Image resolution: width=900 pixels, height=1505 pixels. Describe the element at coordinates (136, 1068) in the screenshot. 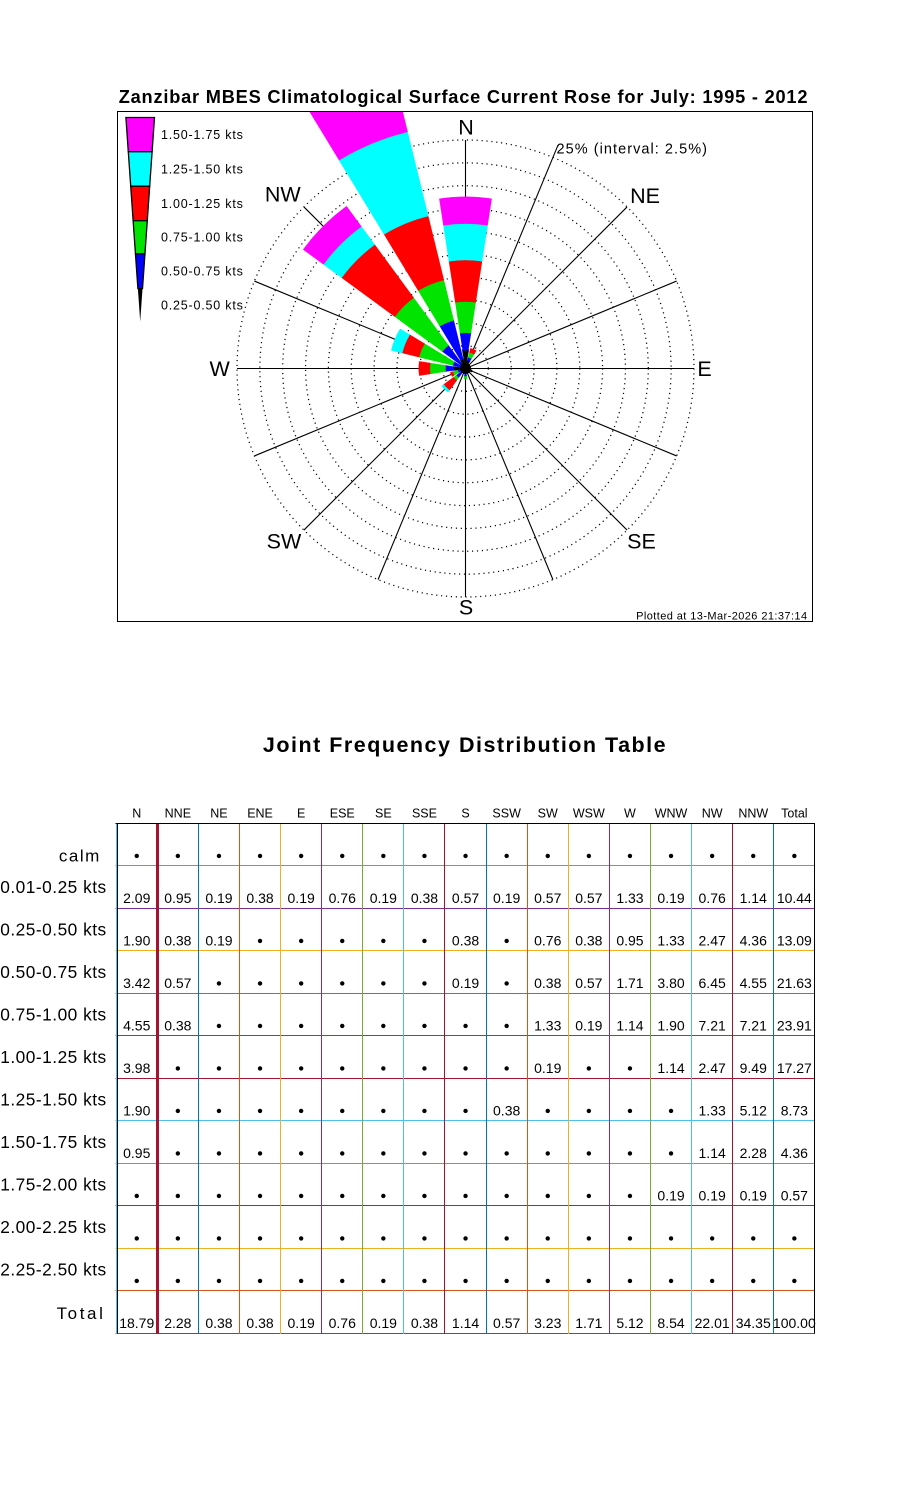

I see `svg-text: 3.98` at that location.